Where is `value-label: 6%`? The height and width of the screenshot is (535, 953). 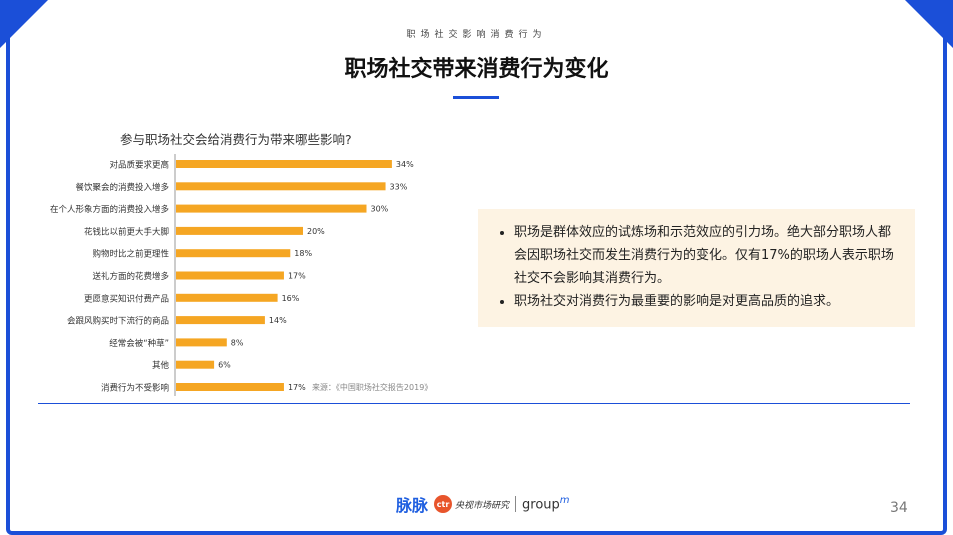 value-label: 6% is located at coordinates (224, 365).